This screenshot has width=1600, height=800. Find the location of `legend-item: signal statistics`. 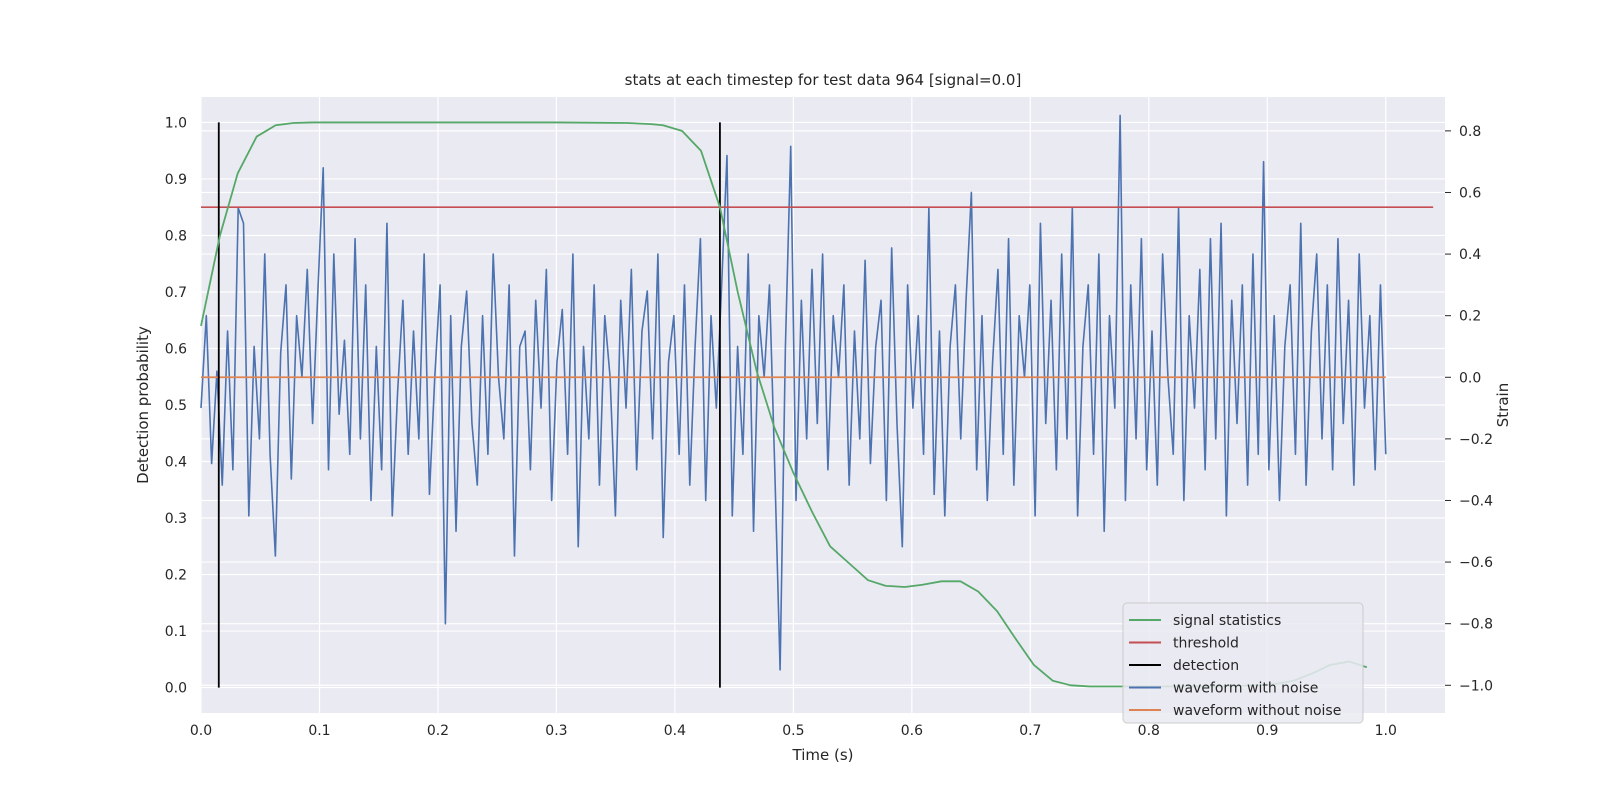

legend-item: signal statistics is located at coordinates (1205, 621).